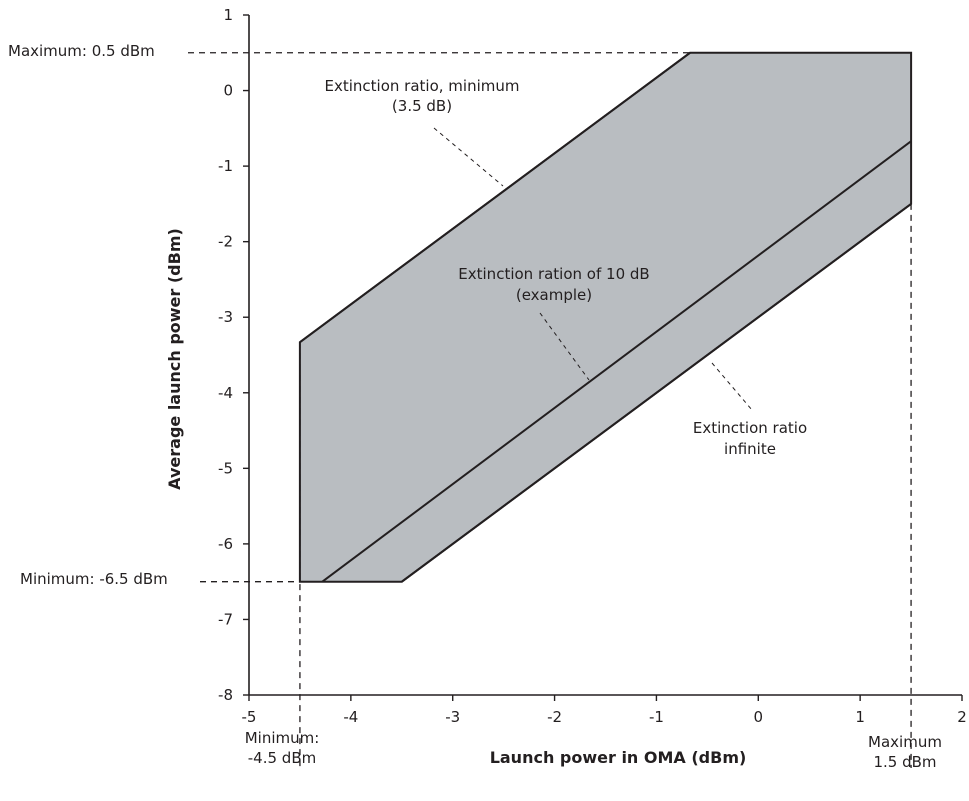  Describe the element at coordinates (732, 386) in the screenshot. I see `leader-er-inf` at that location.